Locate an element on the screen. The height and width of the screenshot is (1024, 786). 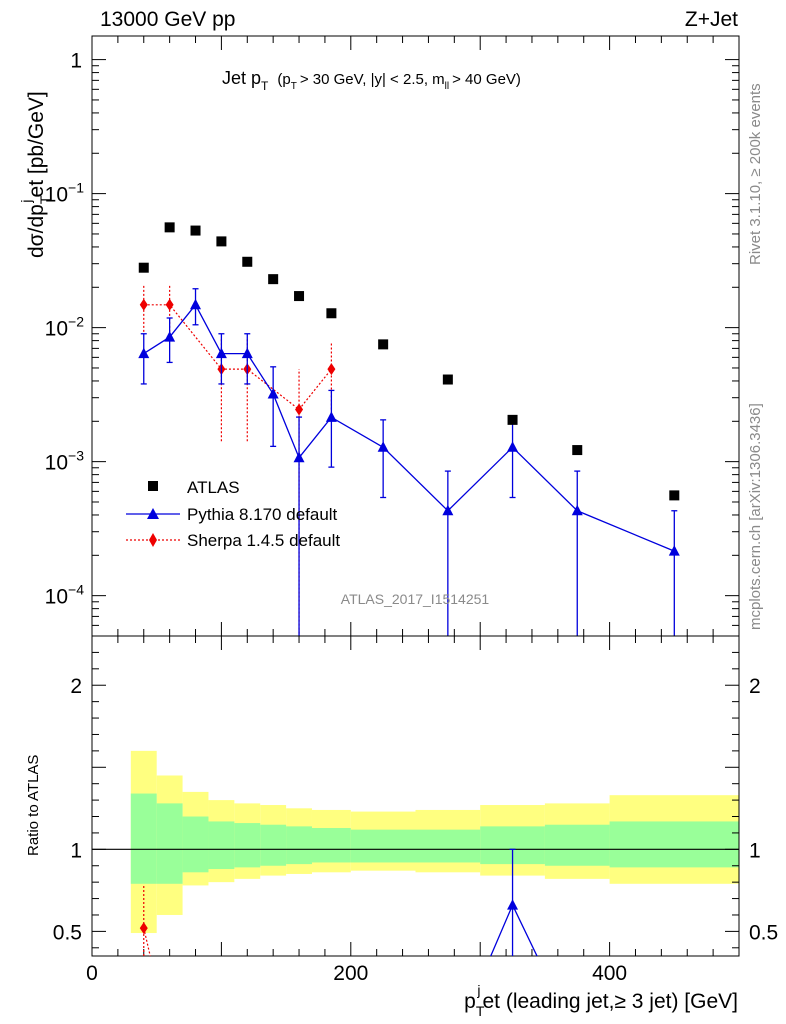
legend-pythia-marker is located at coordinates (153, 513).